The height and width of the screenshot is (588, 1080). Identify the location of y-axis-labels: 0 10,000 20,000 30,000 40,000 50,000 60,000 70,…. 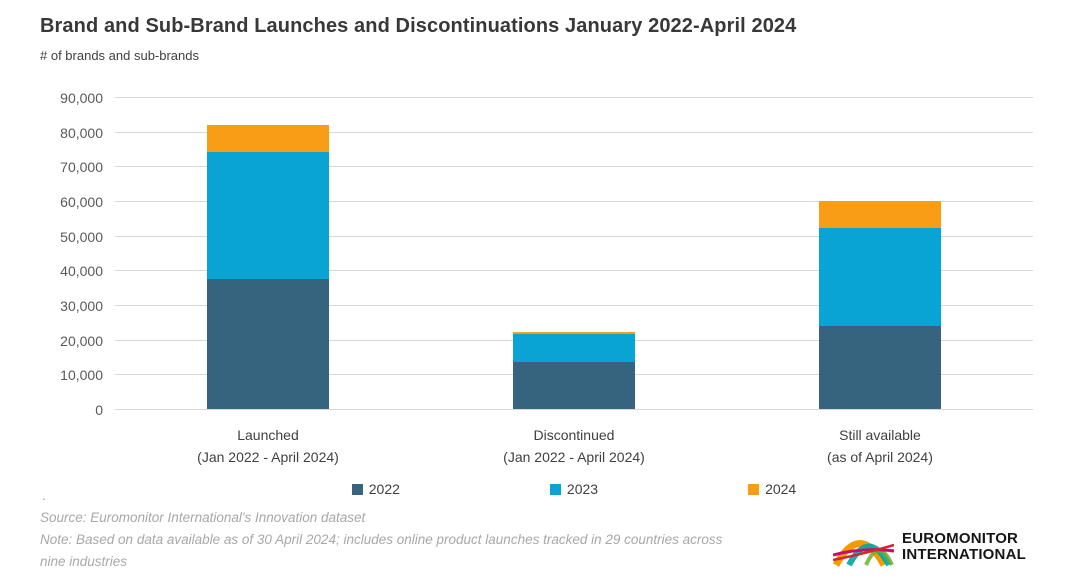
(51, 254).